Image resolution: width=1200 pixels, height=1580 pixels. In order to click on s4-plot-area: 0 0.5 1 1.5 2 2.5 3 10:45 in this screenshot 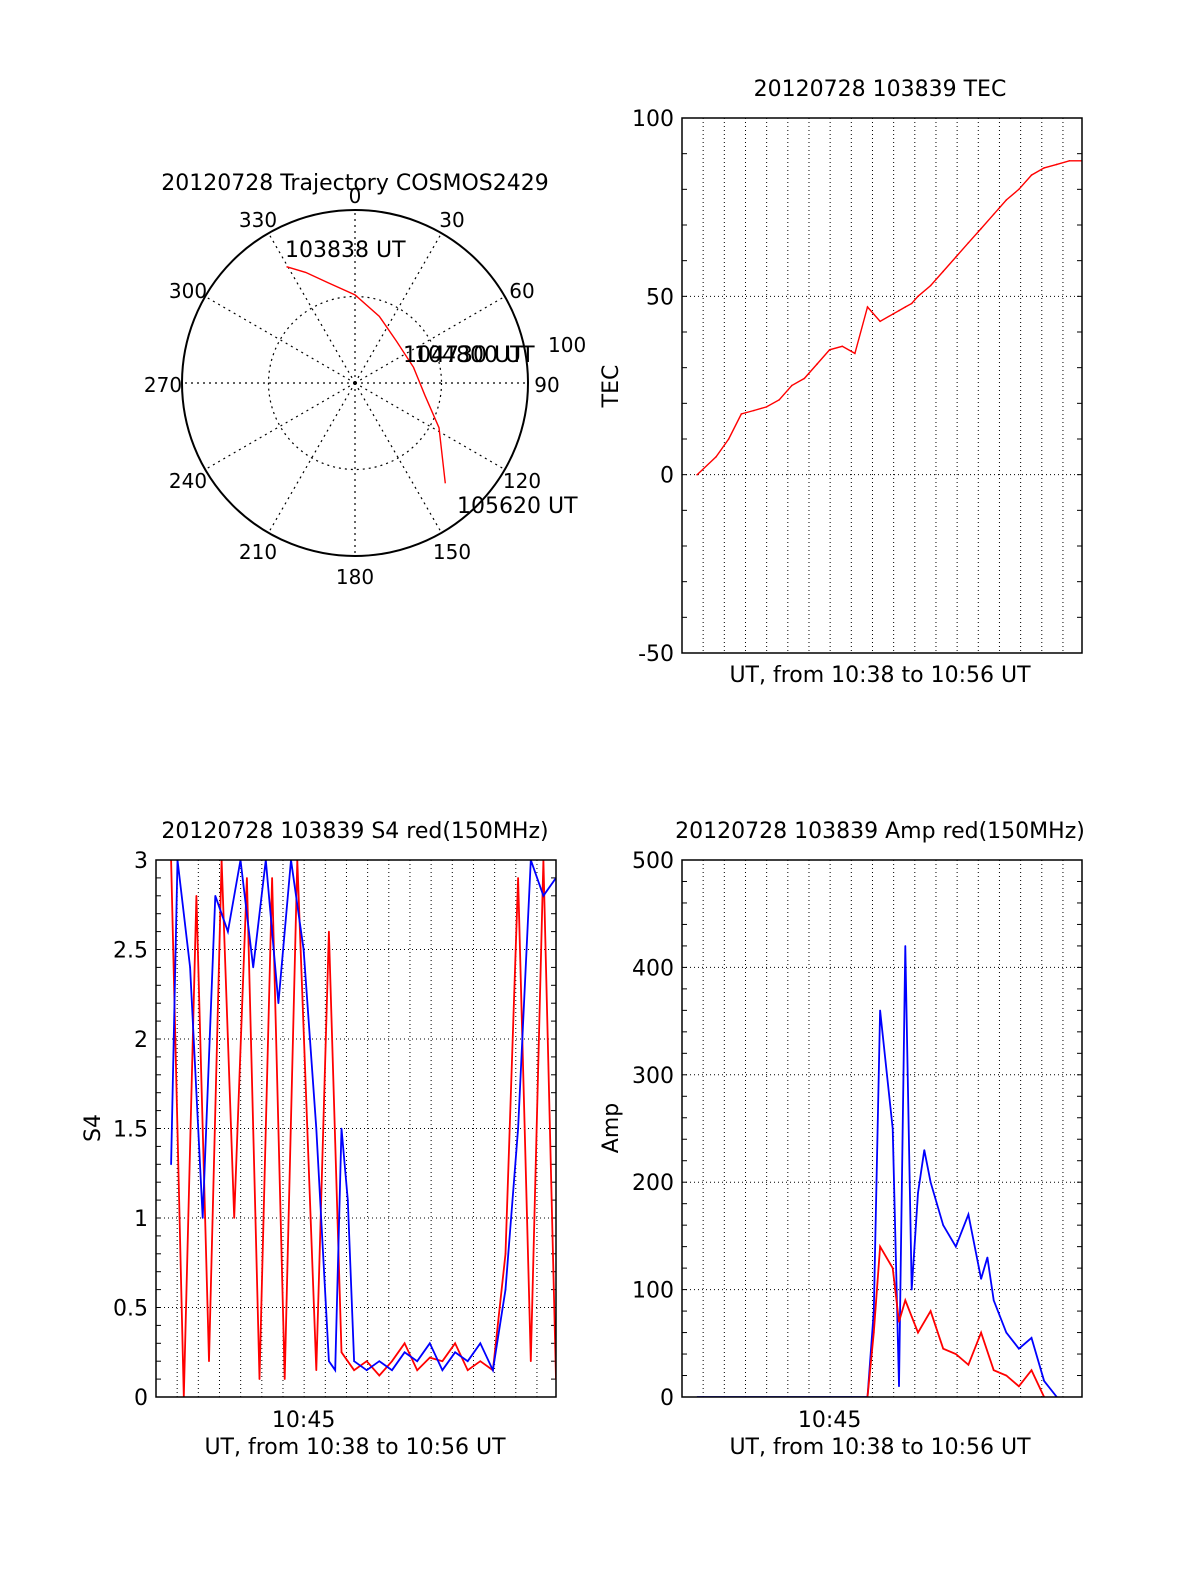, I will do `click(335, 1141)`.